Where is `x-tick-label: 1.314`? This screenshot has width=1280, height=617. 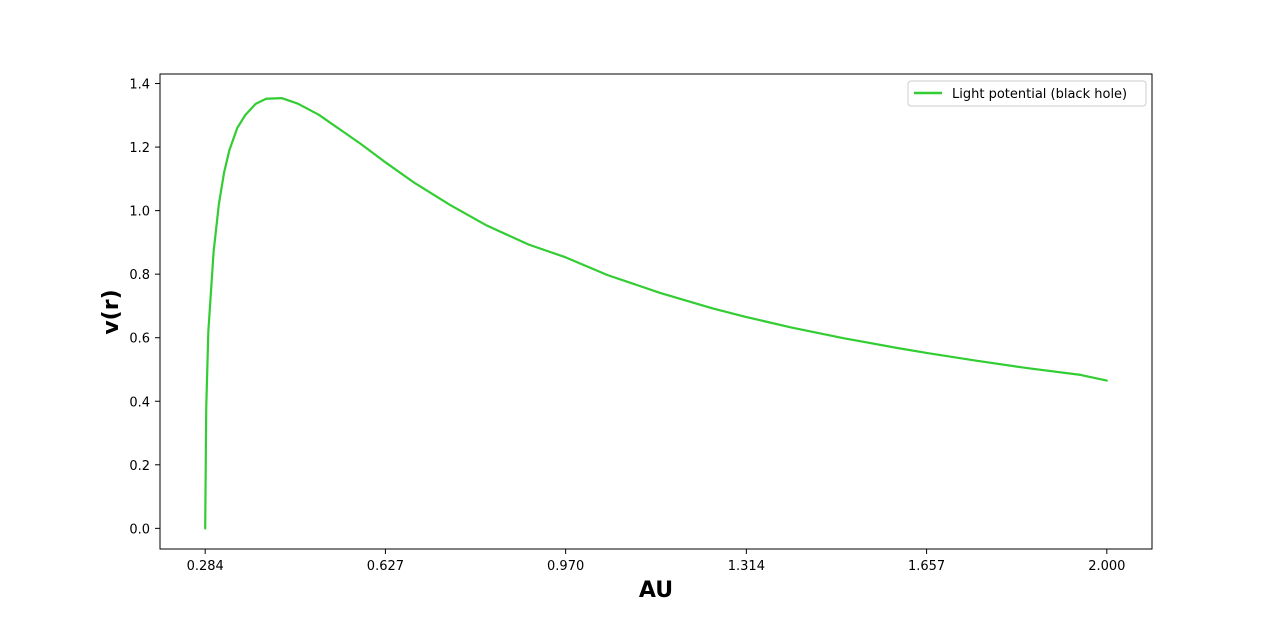 x-tick-label: 1.314 is located at coordinates (746, 566).